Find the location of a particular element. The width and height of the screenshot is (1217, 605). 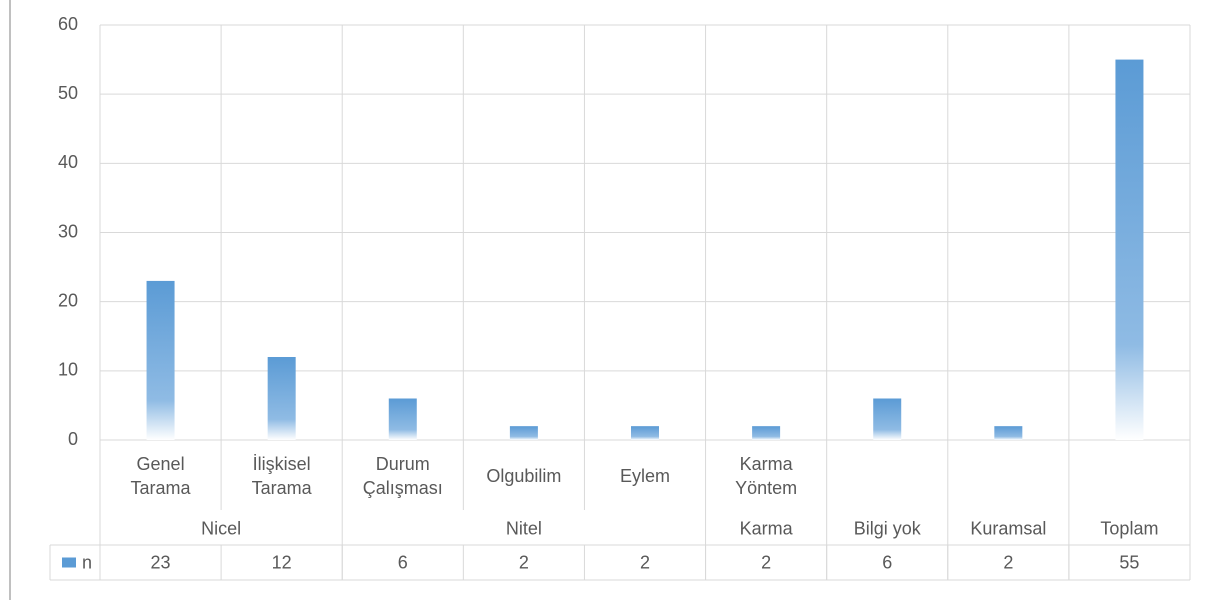

x-tick-label: Durum Çalışması is located at coordinates (403, 476).